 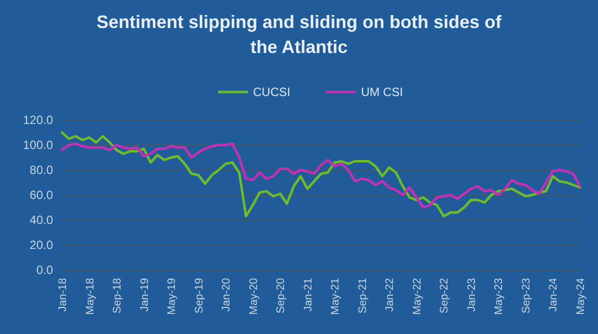 What do you see at coordinates (42, 195) in the screenshot?
I see `y-tick-label: 60.0` at bounding box center [42, 195].